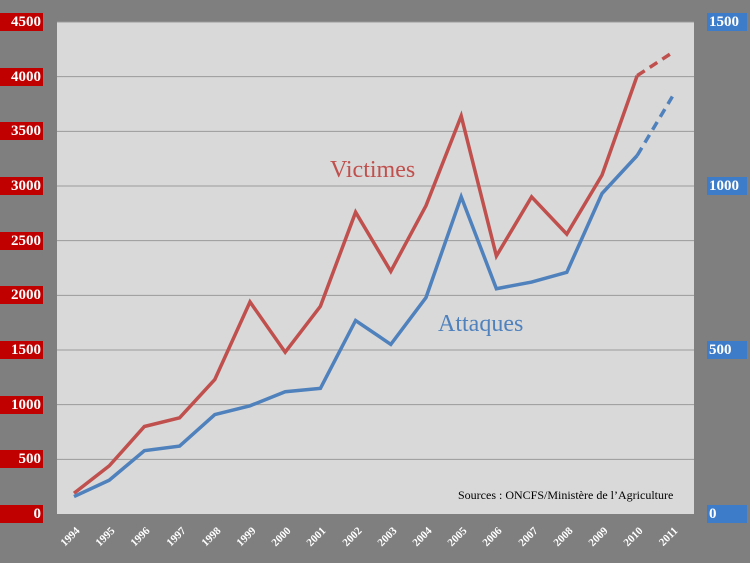  What do you see at coordinates (21, 186) in the screenshot?
I see `y-left-tick-label: 3000` at bounding box center [21, 186].